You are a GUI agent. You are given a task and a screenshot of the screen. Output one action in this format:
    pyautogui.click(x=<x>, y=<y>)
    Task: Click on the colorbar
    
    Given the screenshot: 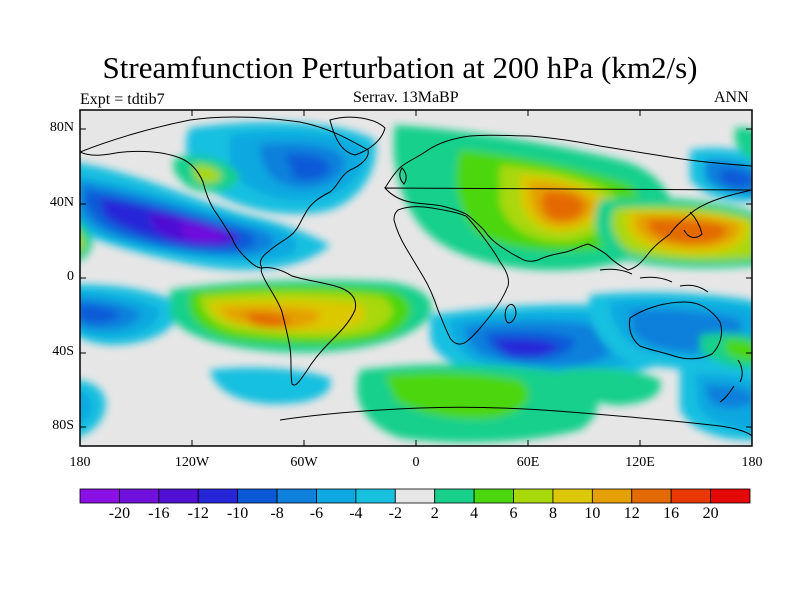 What is the action you would take?
    pyautogui.click(x=415, y=496)
    